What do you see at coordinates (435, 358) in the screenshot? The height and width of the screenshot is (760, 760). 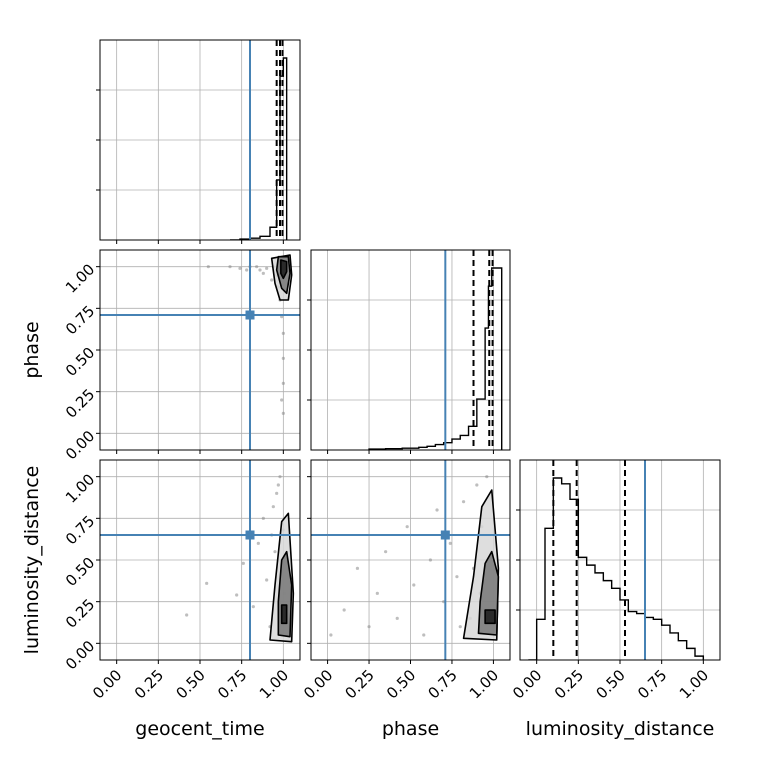 I see `histogram-step-phase` at bounding box center [435, 358].